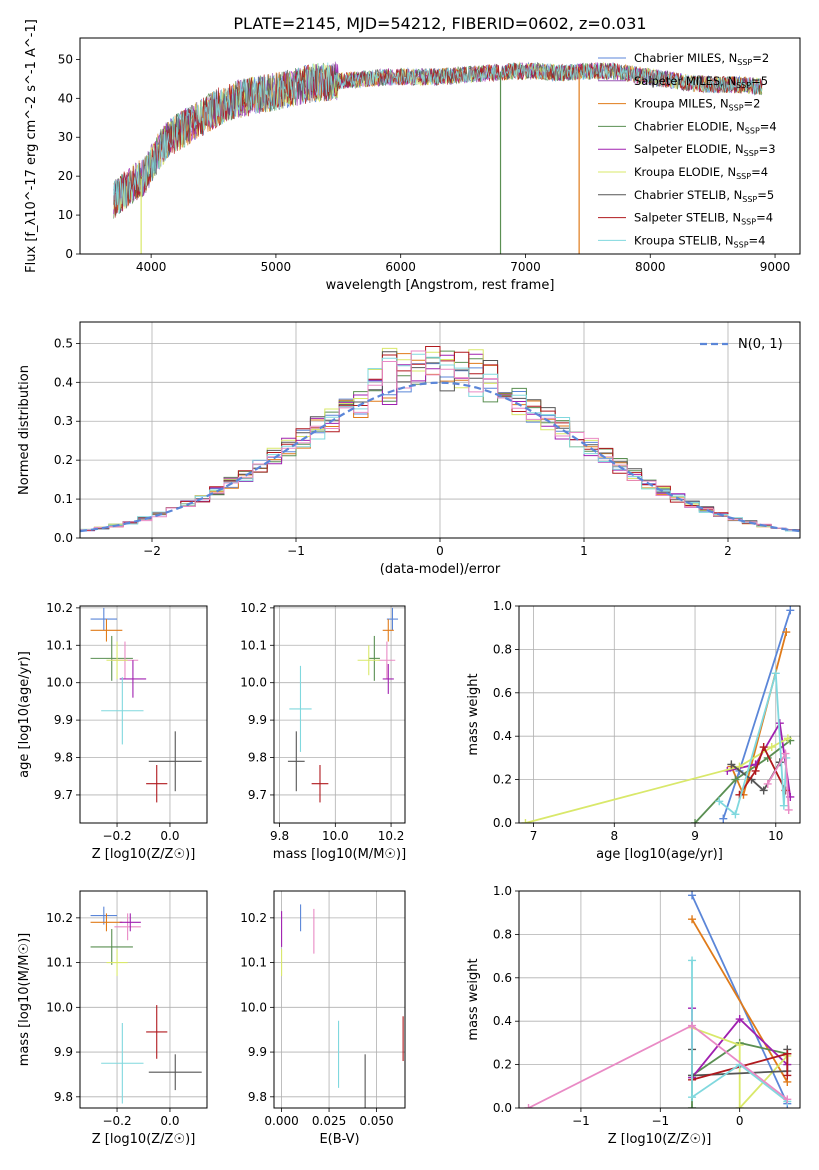  I want to click on y-axis-label: mass [log10(M/M☉)], so click(24, 999).